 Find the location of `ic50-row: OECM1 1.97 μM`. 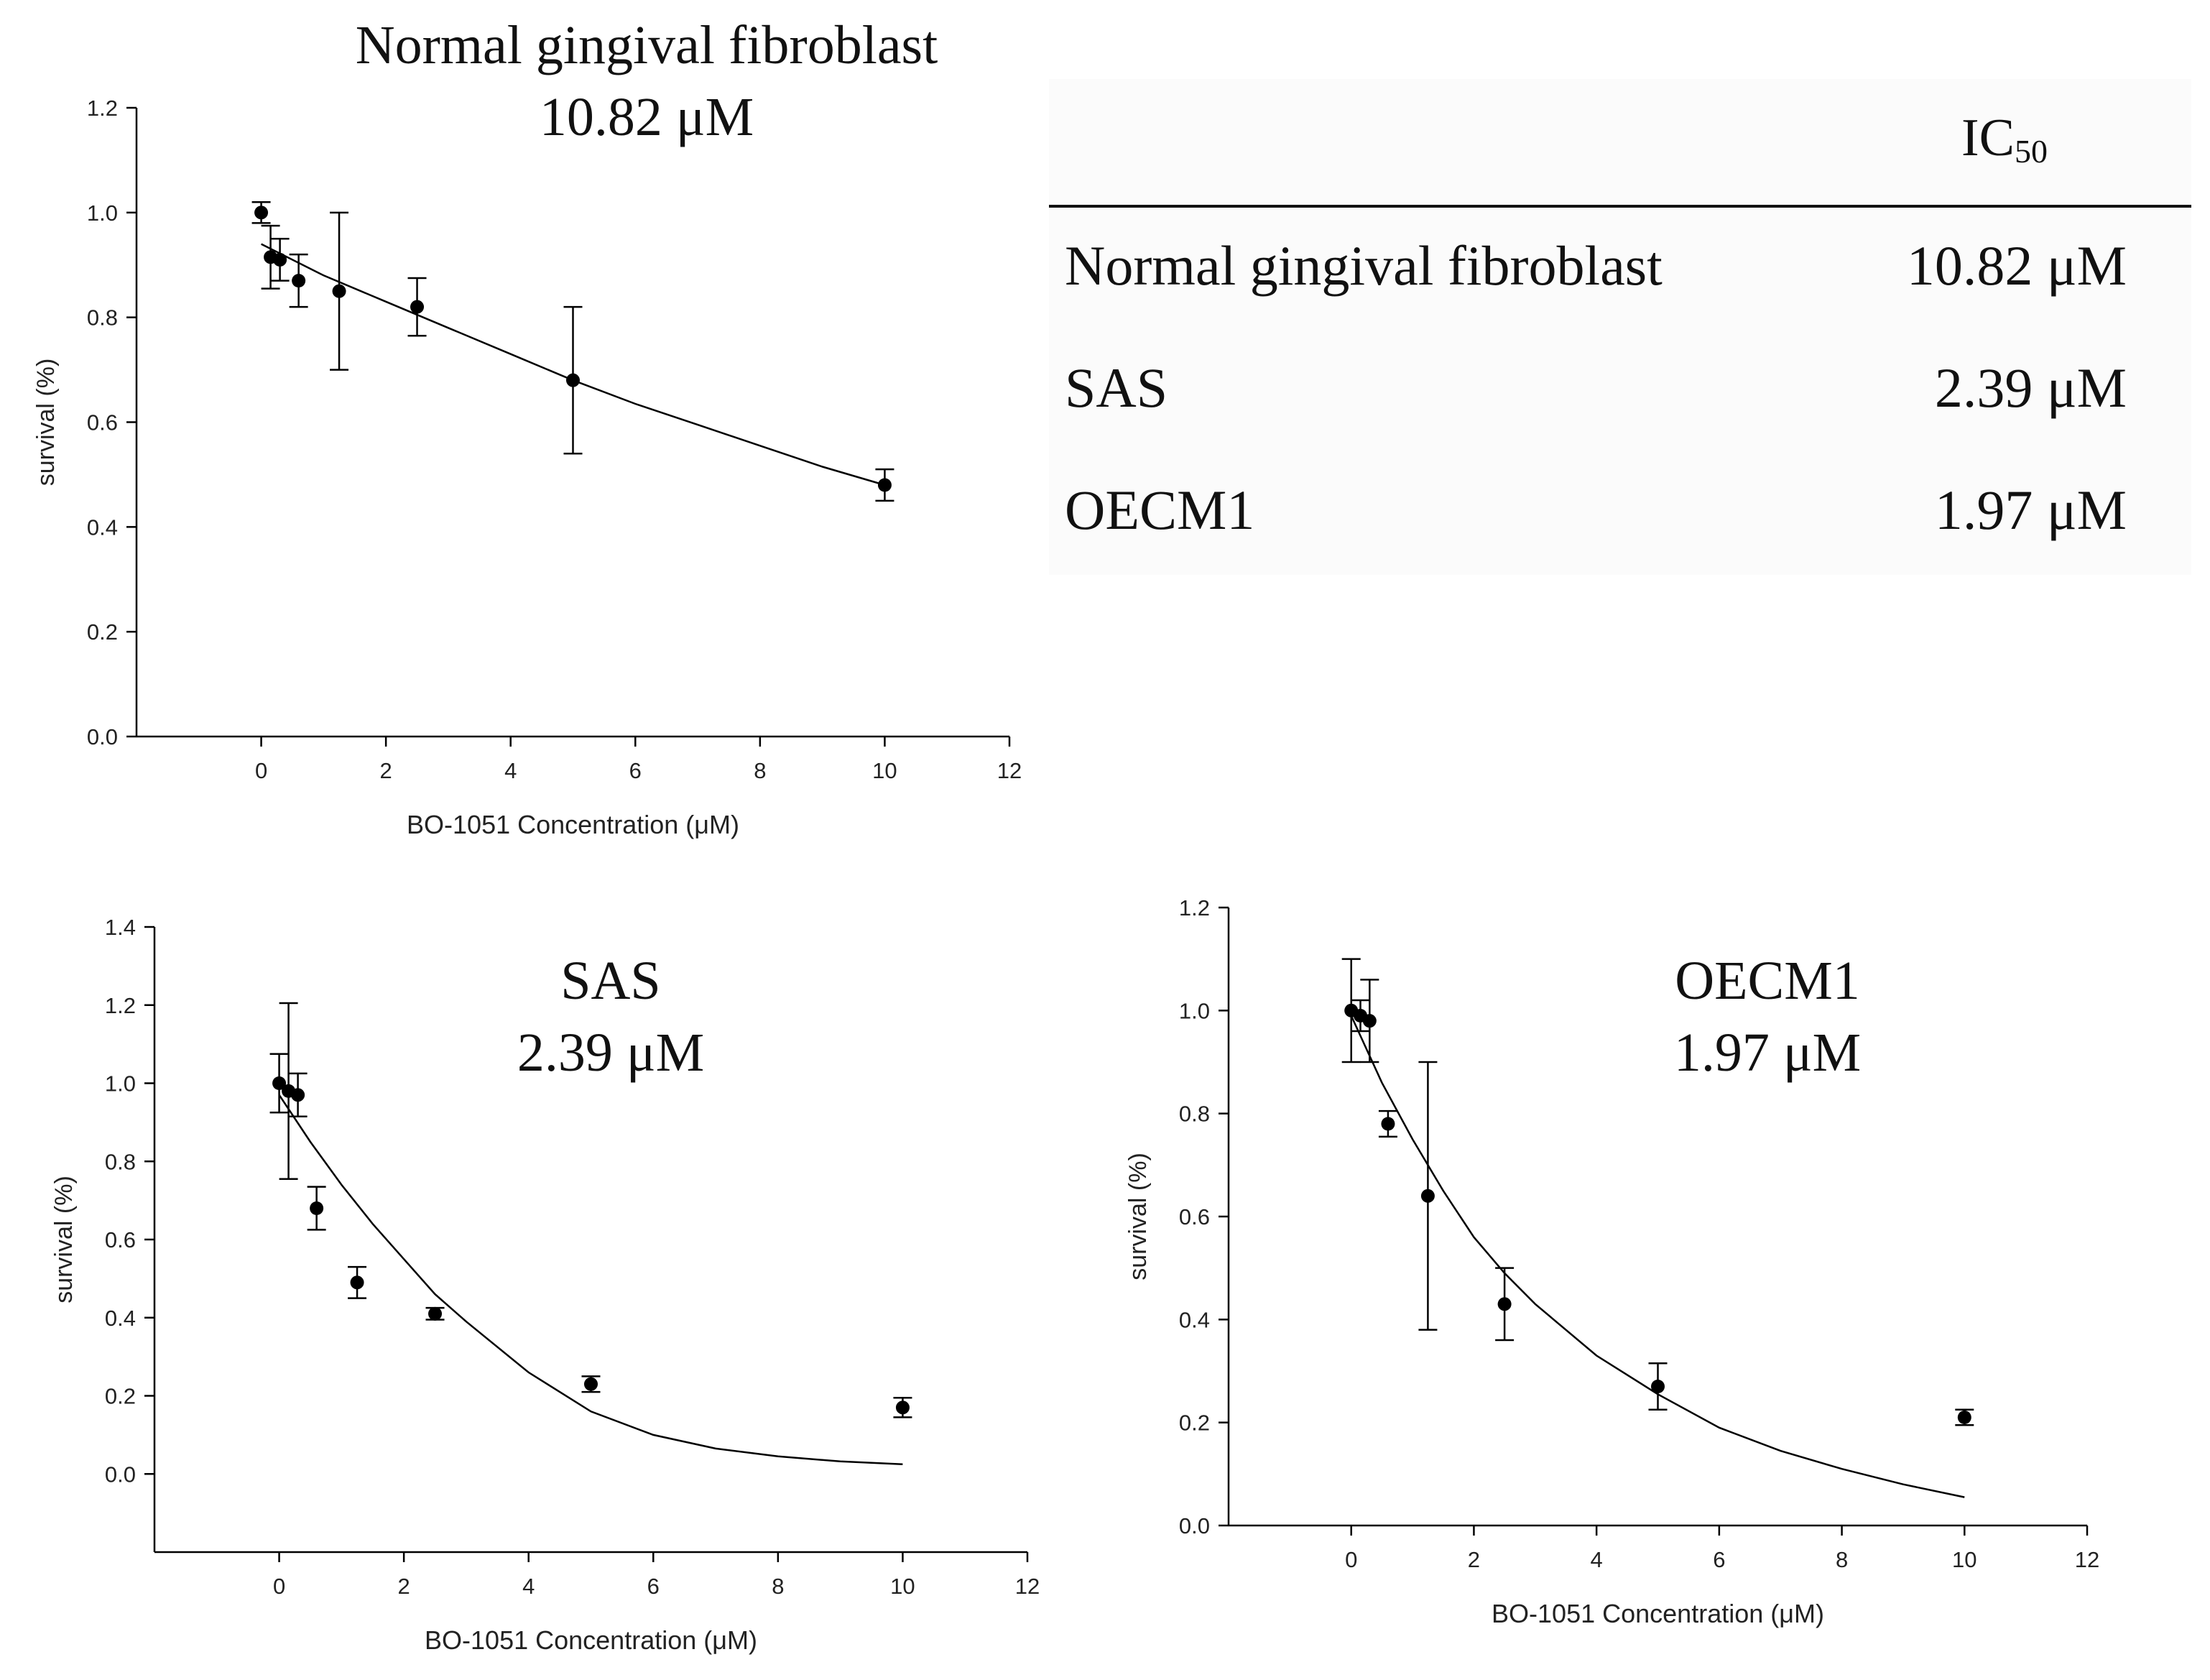

ic50-row: OECM1 1.97 μM is located at coordinates (1596, 514).